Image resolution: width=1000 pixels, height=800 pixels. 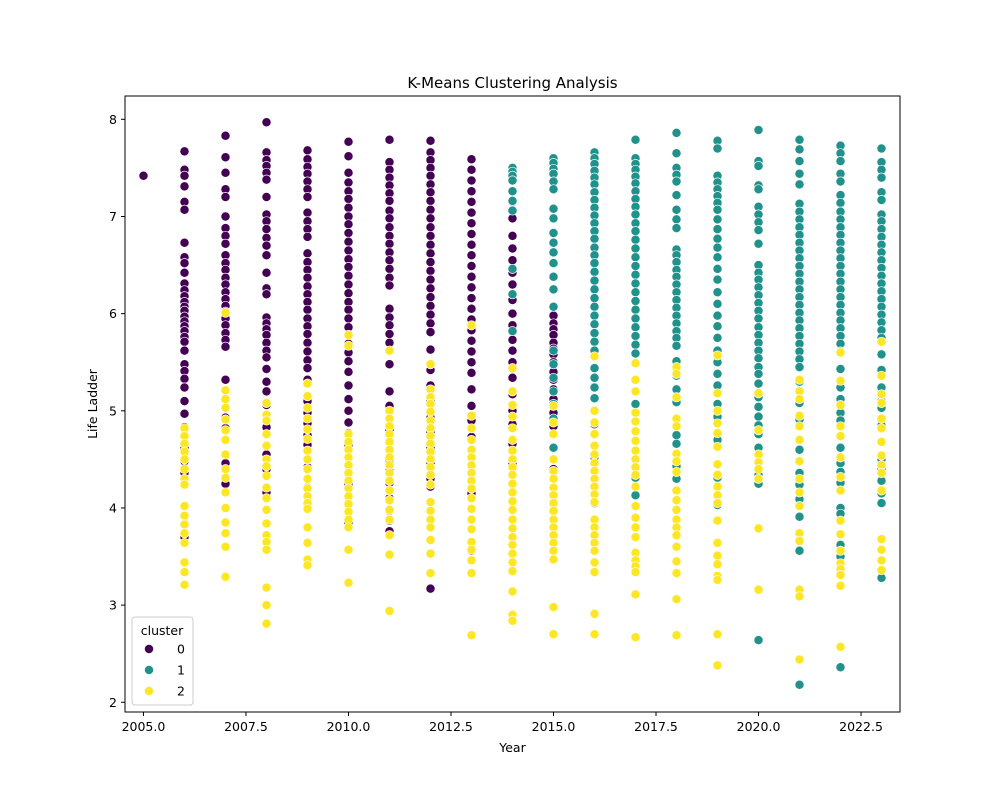 I want to click on y-tick-label: 5, so click(x=113, y=410).